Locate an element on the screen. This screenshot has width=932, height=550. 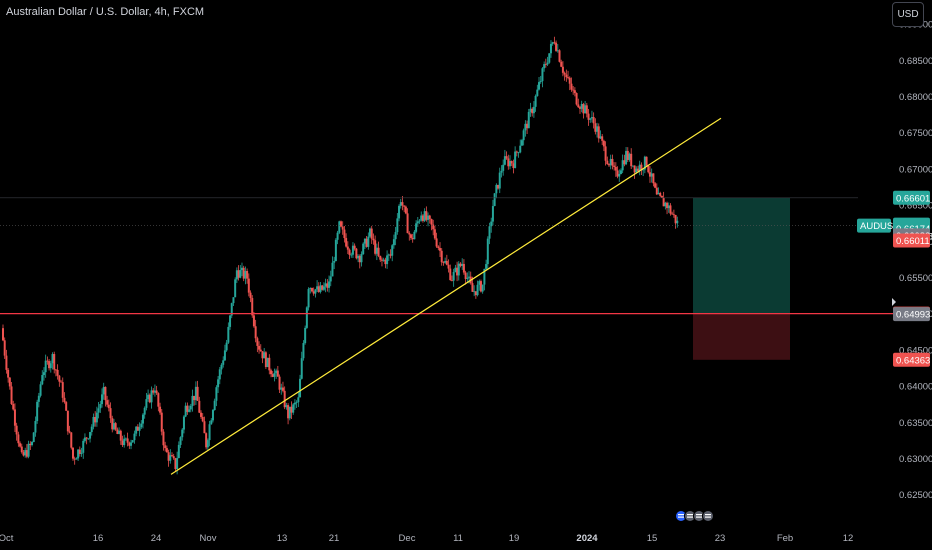
currency-button: USD is located at coordinates (908, 14).